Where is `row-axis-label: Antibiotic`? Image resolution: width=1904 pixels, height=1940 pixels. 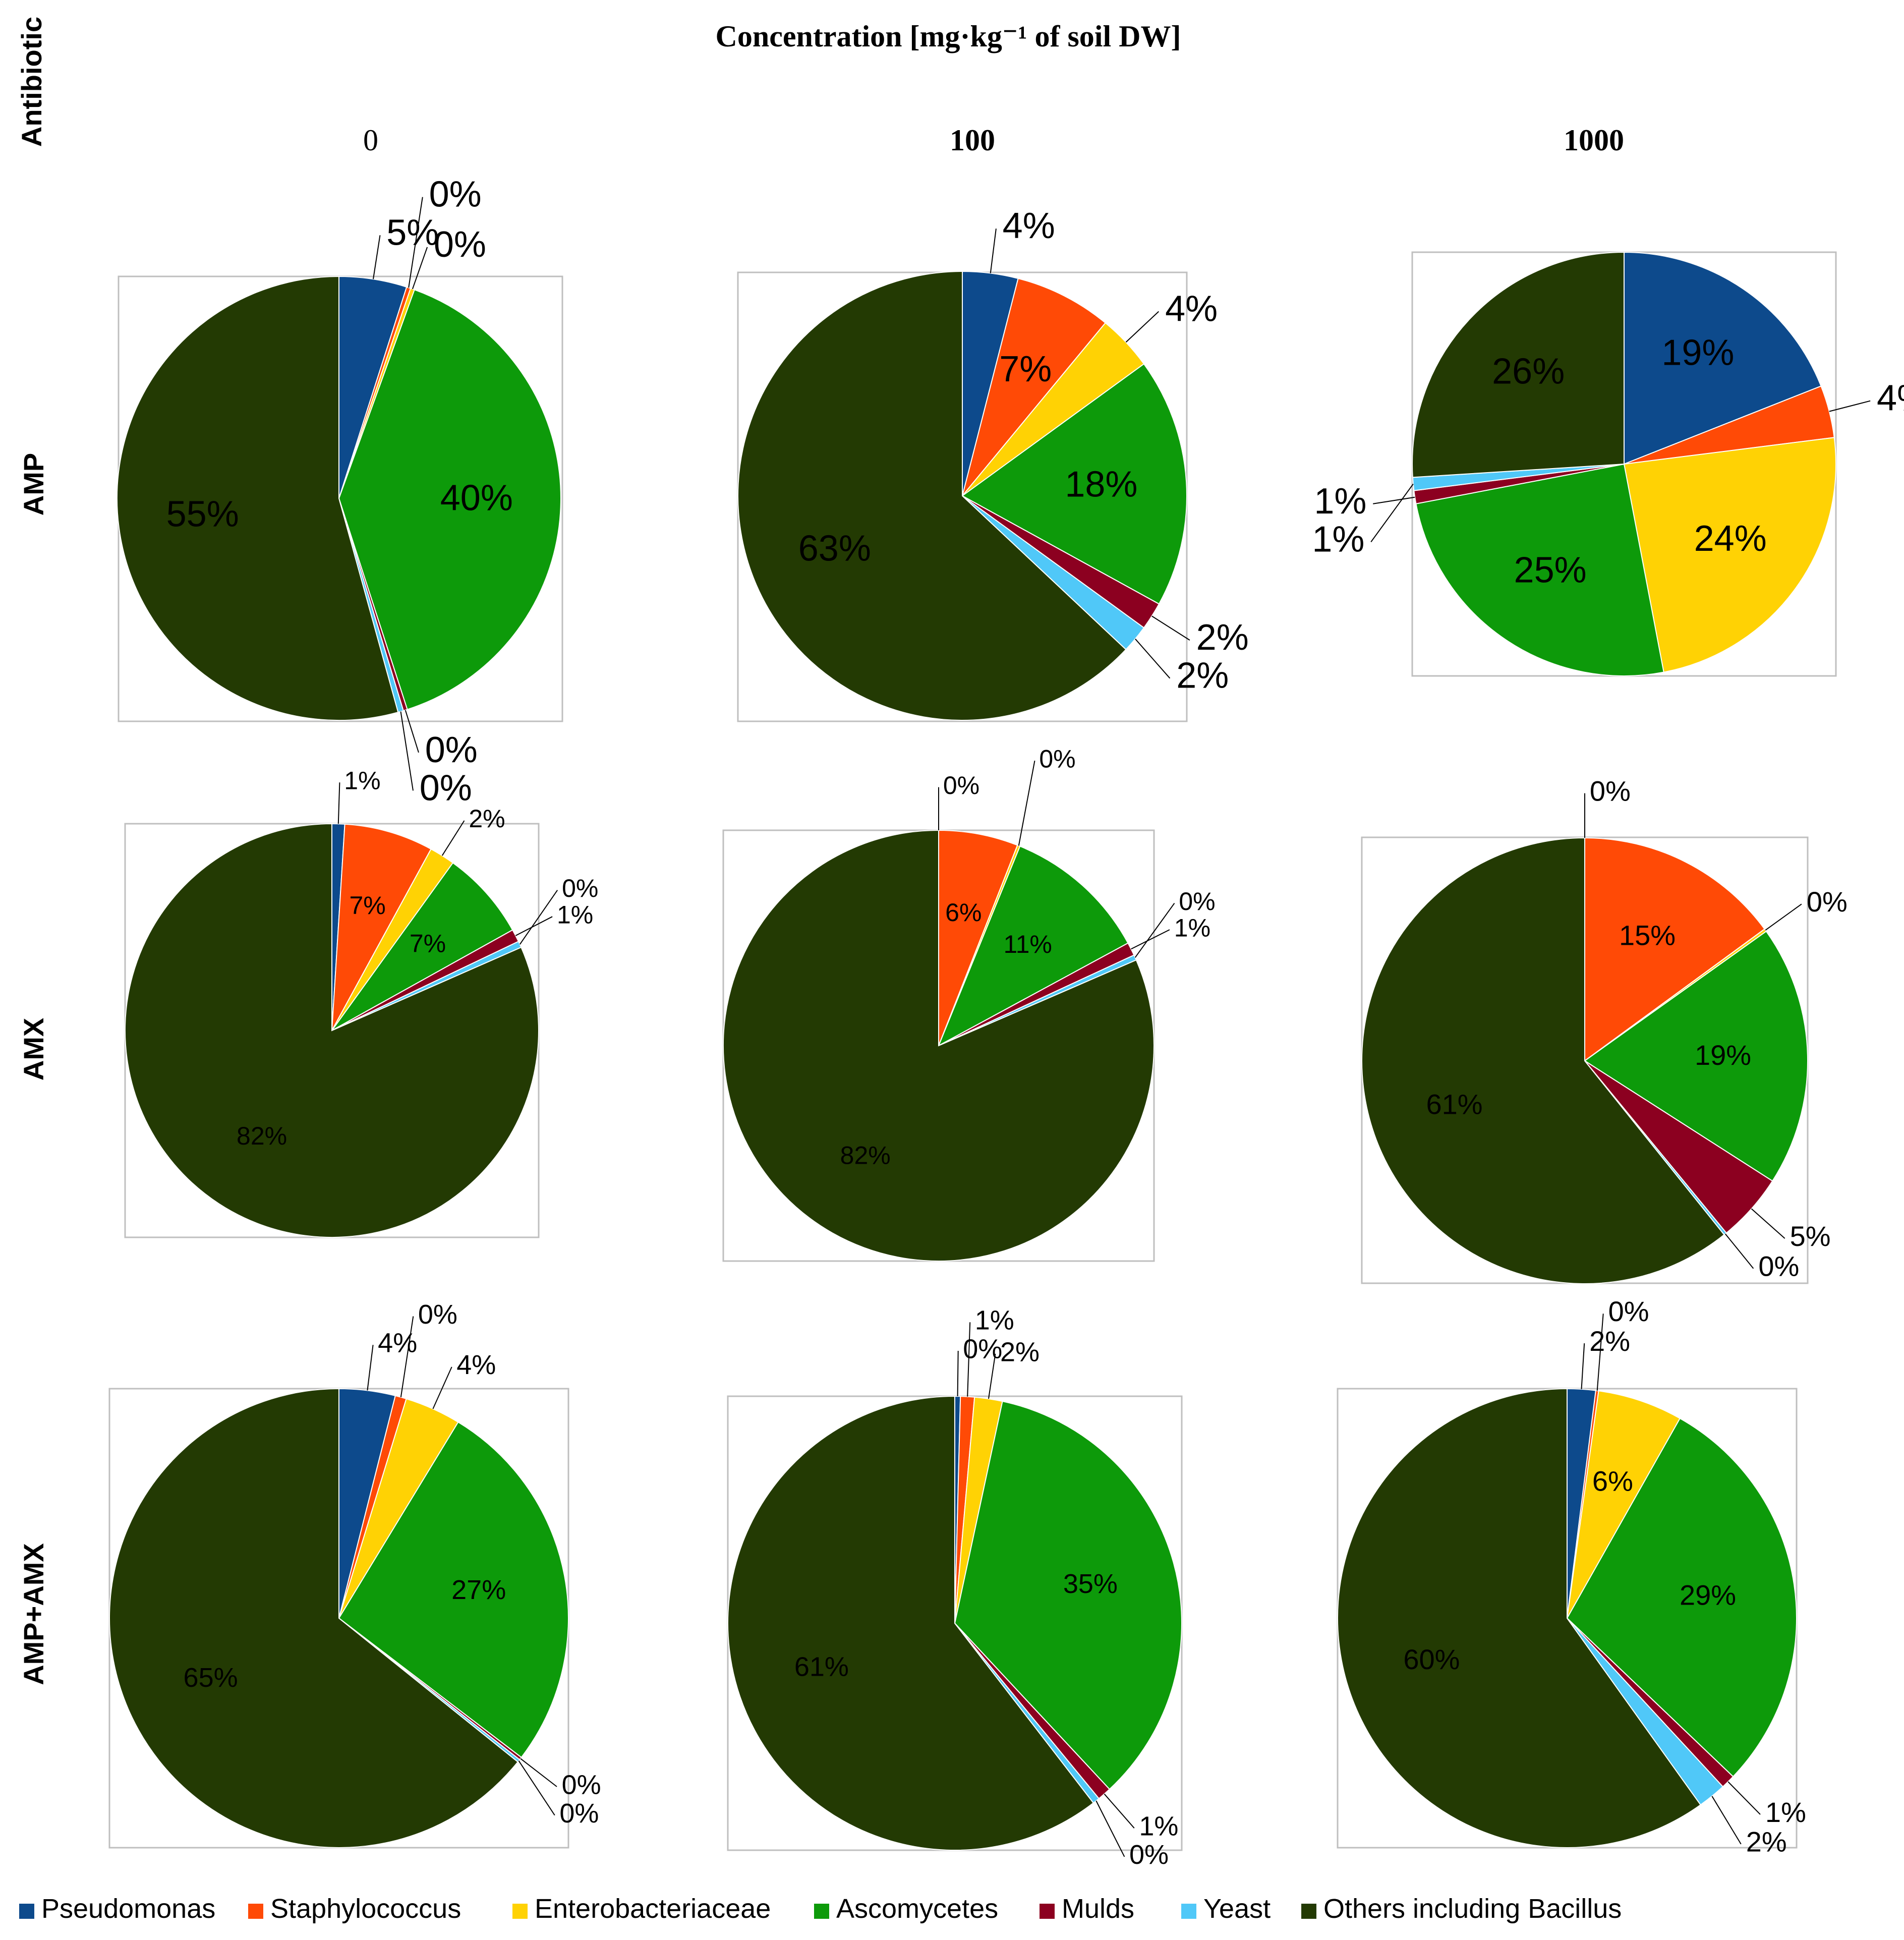
row-axis-label: Antibiotic is located at coordinates (31, 82).